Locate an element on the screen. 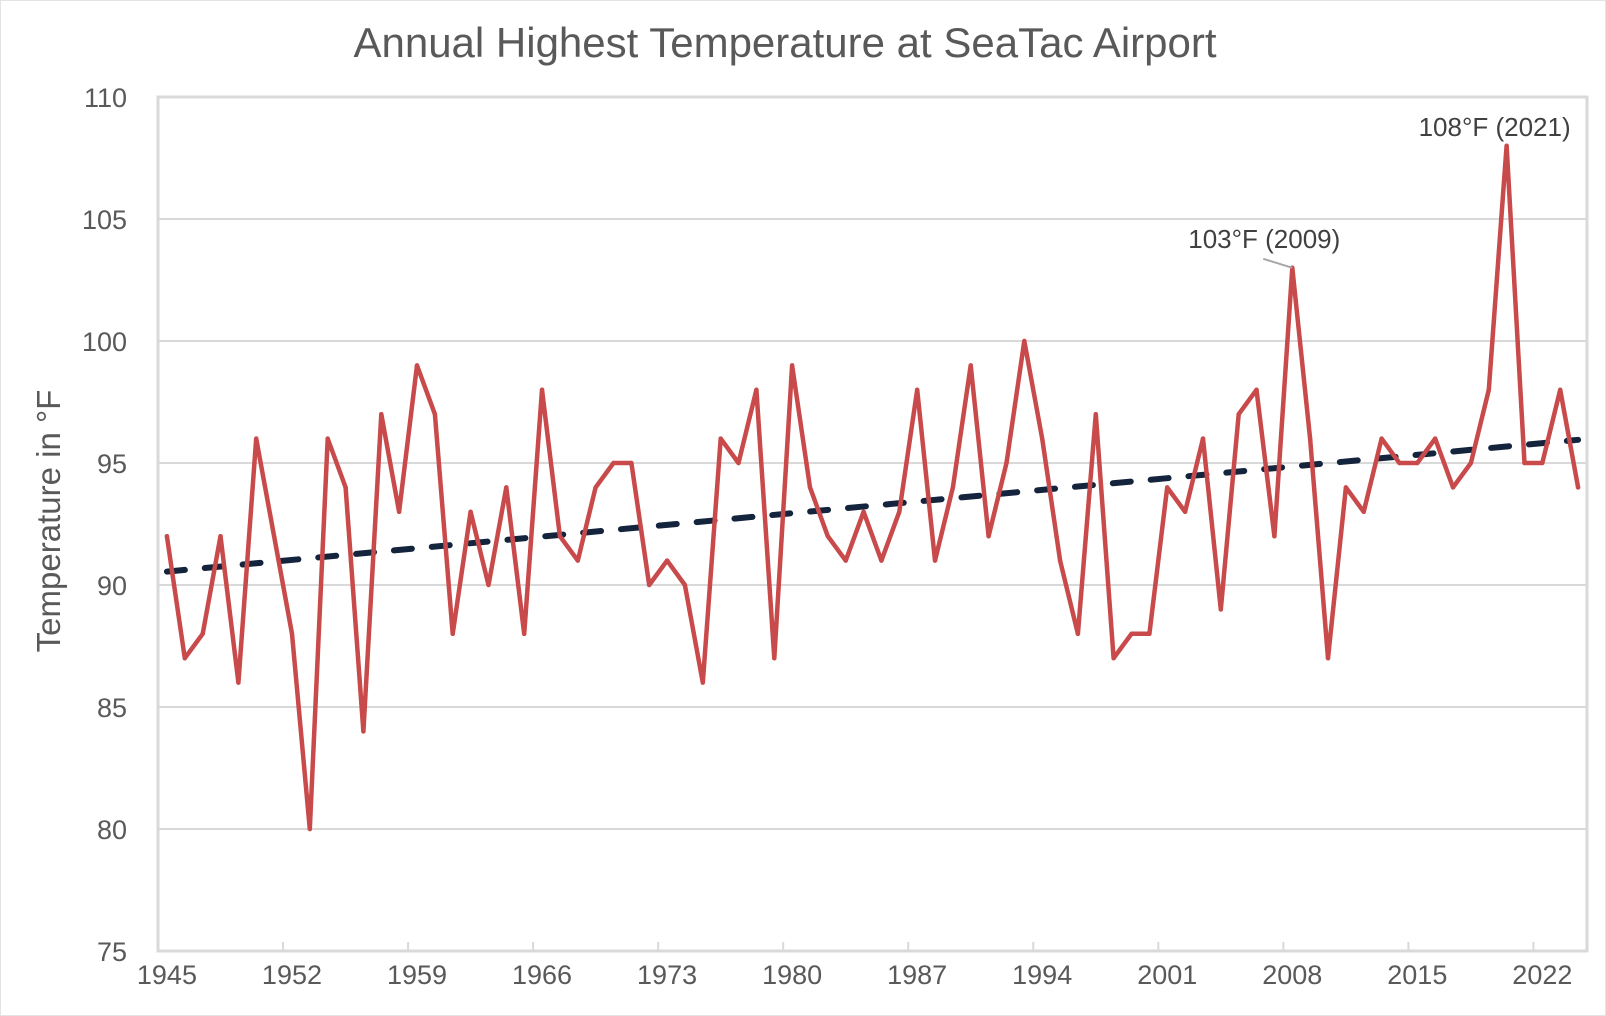 Image resolution: width=1606 pixels, height=1016 pixels. y-tick-label: 90 is located at coordinates (112, 586).